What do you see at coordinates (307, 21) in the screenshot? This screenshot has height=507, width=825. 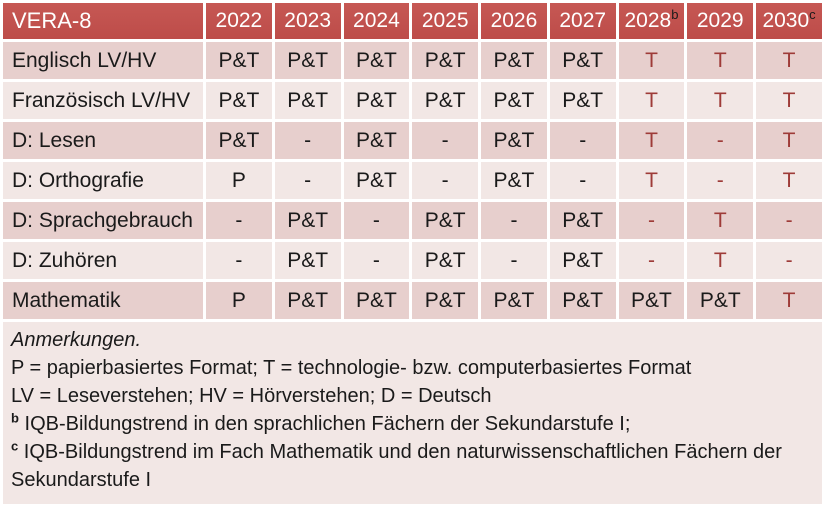 I see `year-header-2023: 2023` at bounding box center [307, 21].